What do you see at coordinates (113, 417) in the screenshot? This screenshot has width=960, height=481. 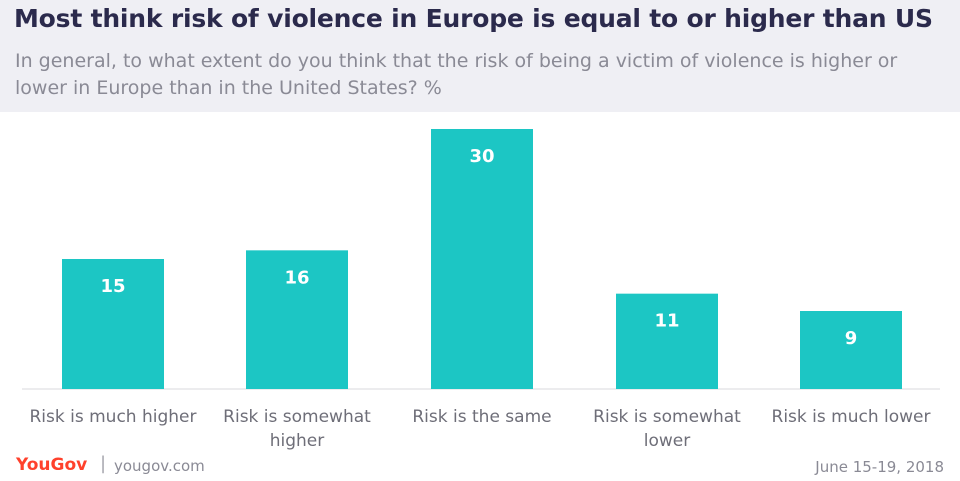 I see `x-tick-label: Risk is much higher` at bounding box center [113, 417].